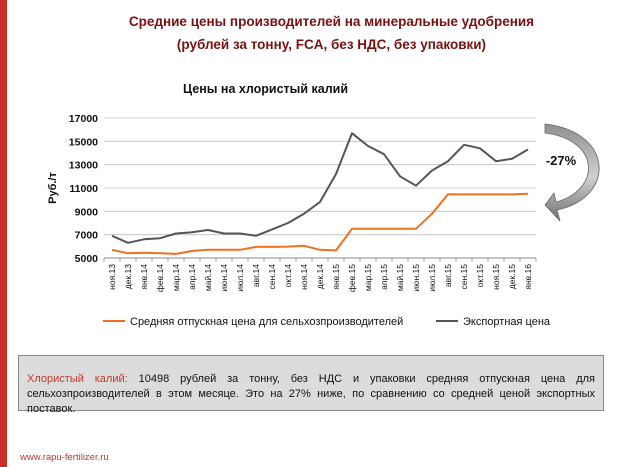  I want to click on x-tick-label: ноя.13, so click(112, 277).